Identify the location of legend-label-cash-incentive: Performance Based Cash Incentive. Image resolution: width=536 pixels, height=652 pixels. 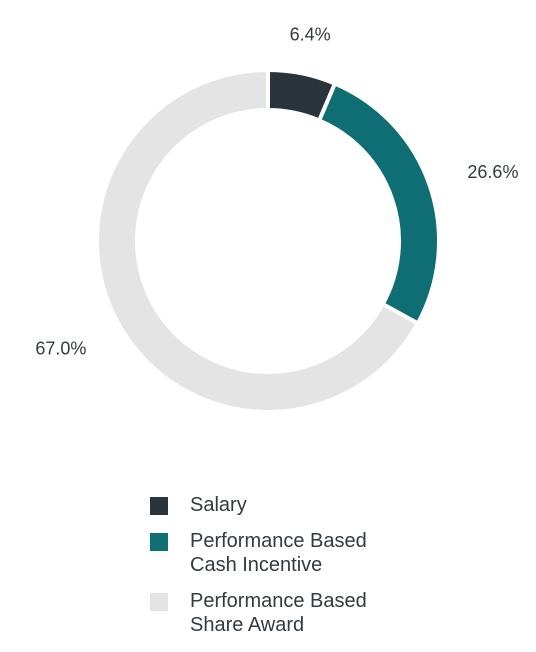
(278, 553).